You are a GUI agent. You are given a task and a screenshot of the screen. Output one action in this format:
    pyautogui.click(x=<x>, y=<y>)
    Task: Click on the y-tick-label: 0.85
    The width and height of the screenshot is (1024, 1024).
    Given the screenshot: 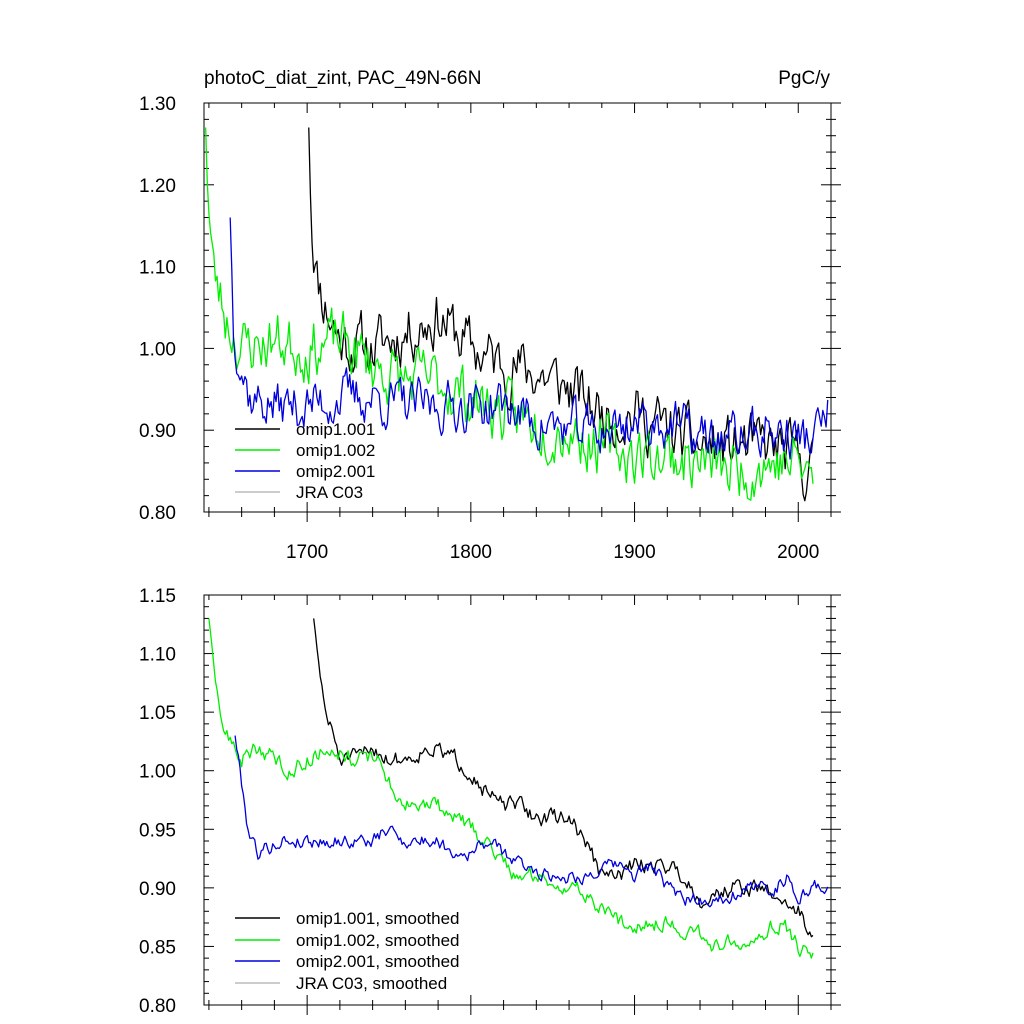 What is the action you would take?
    pyautogui.click(x=157, y=947)
    